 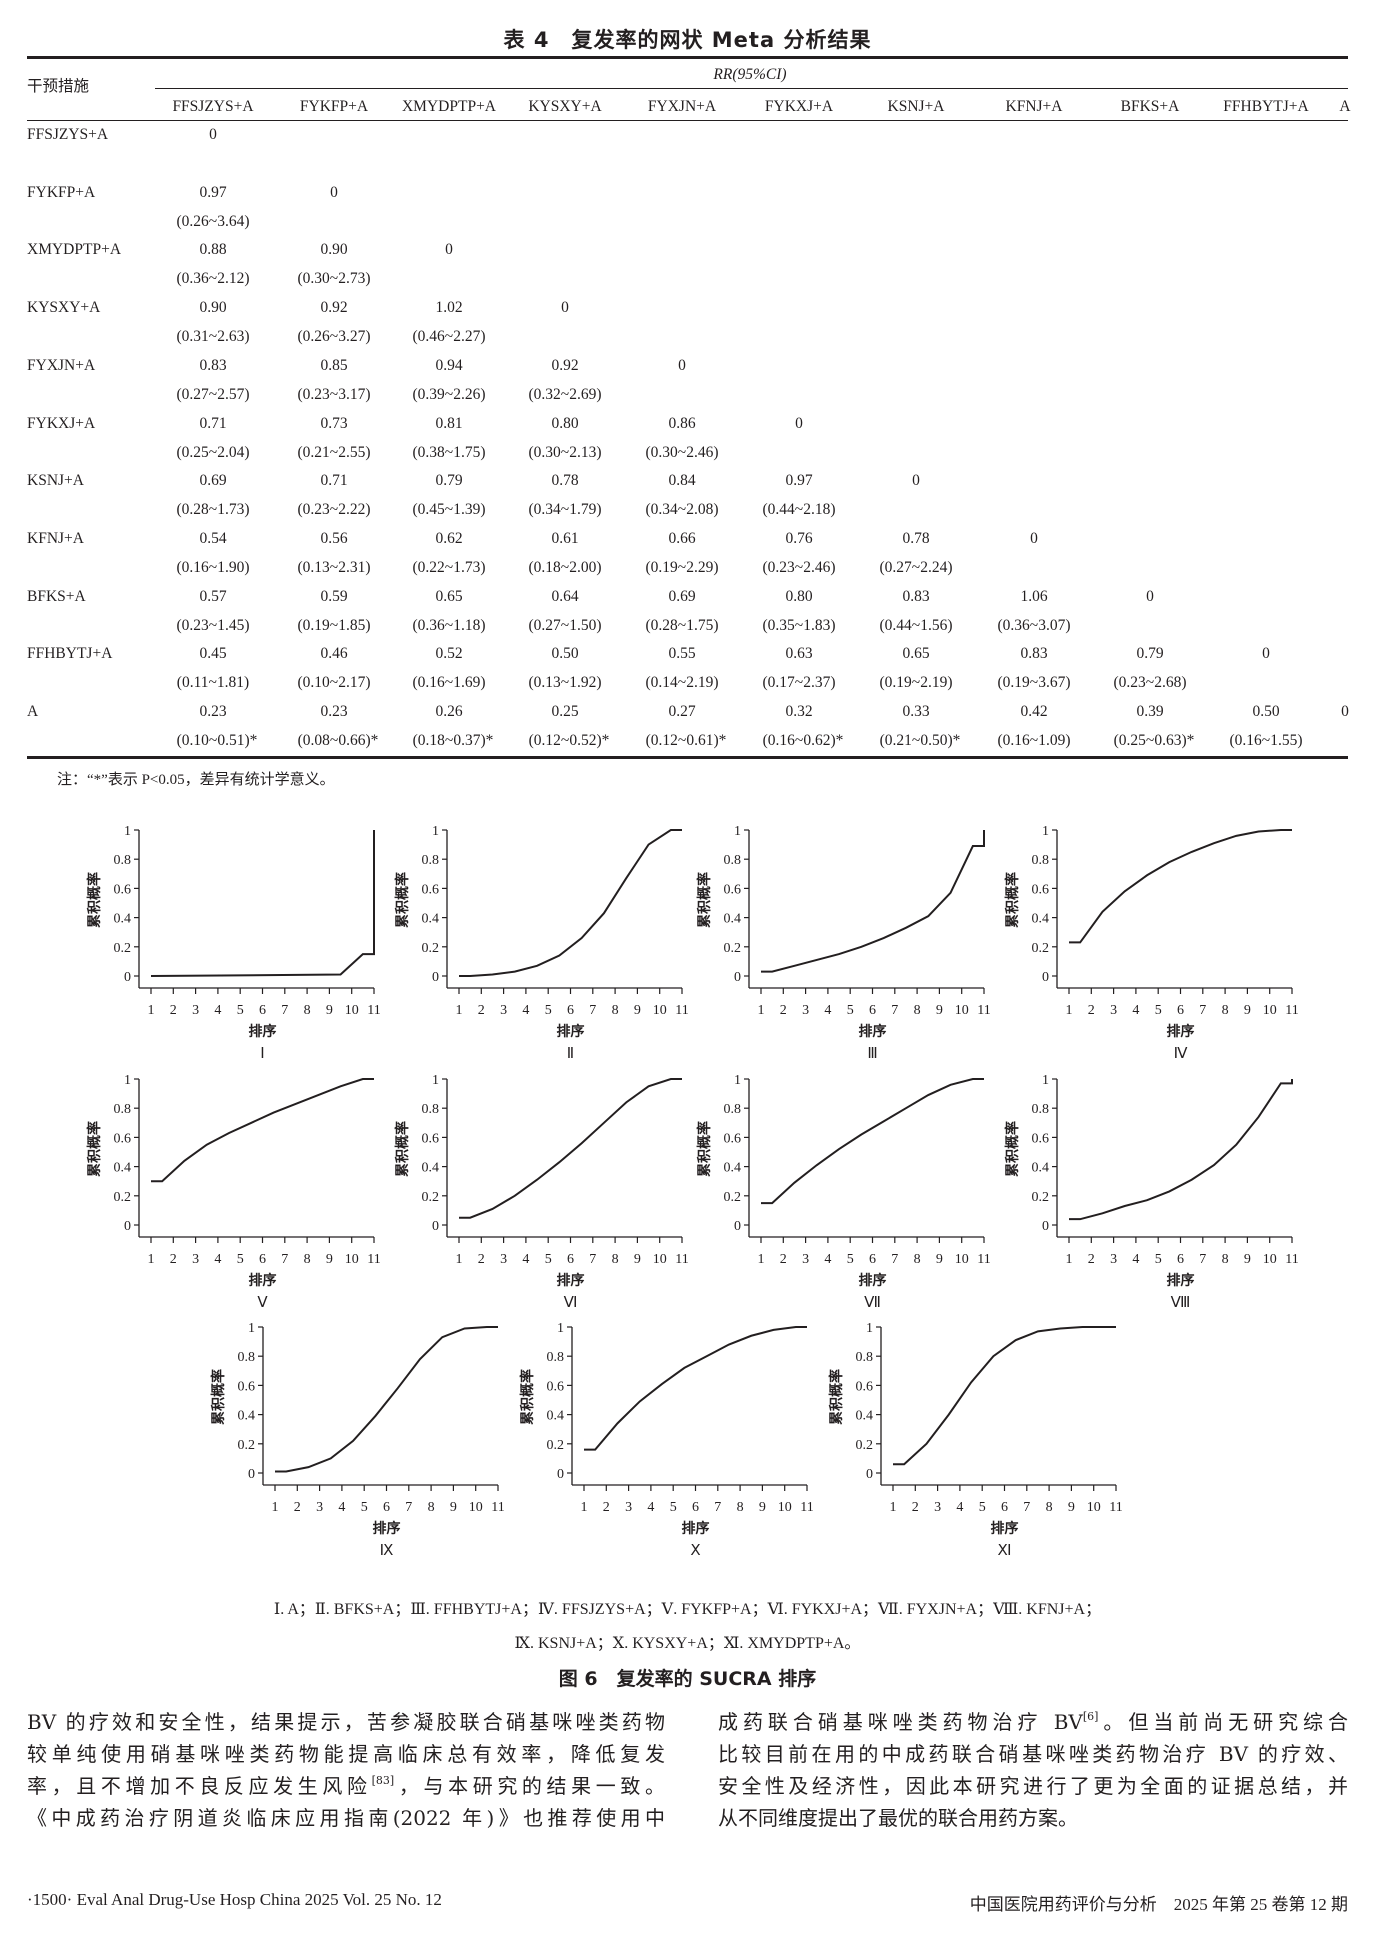 What do you see at coordinates (1034, 596) in the screenshot?
I see `rr-value: 1.06` at bounding box center [1034, 596].